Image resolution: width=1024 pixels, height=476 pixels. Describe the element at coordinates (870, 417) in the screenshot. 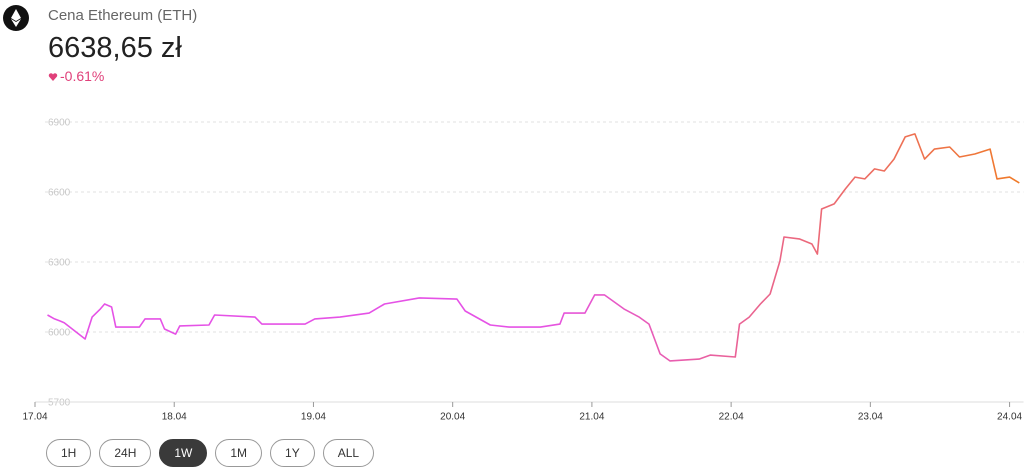

I see `x-tick-label: 23.04` at that location.